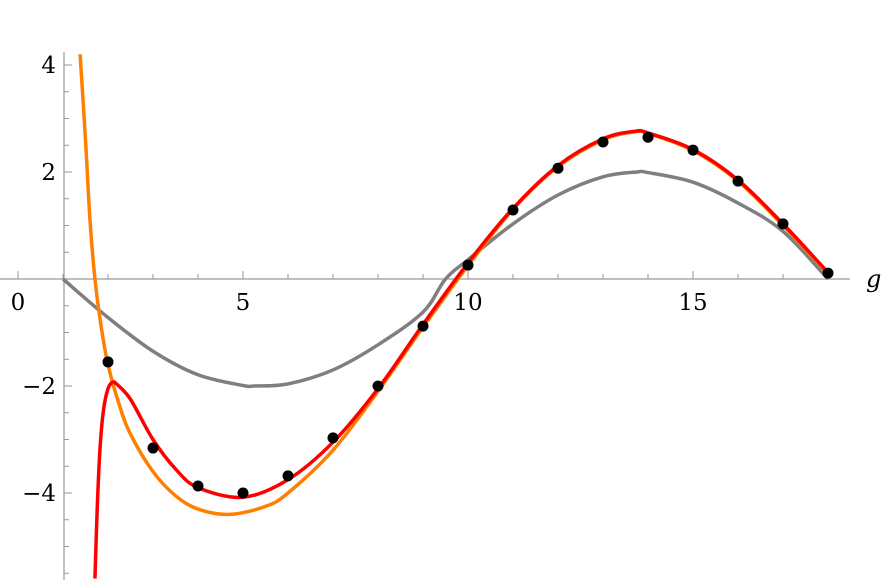  What do you see at coordinates (39, 387) in the screenshot?
I see `y-tick-label: −2` at bounding box center [39, 387].